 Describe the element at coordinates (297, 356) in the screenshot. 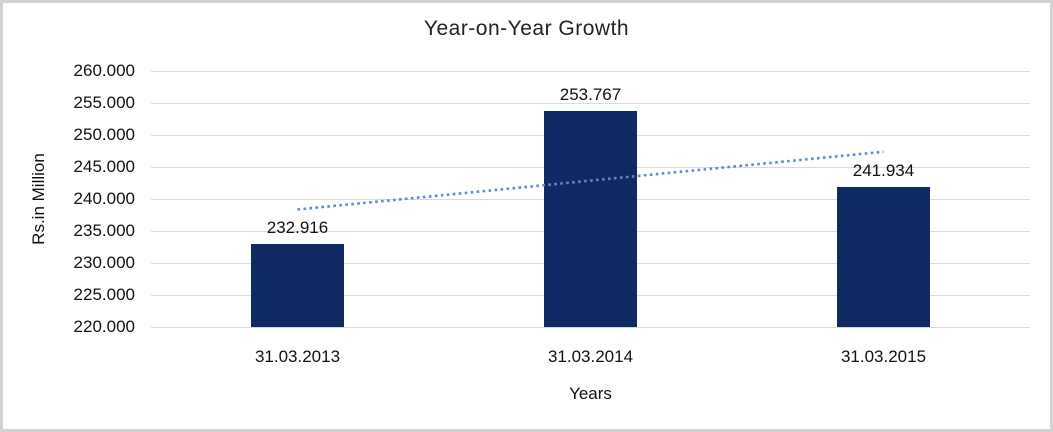

I see `x-tick-label: 31.03.2013` at that location.